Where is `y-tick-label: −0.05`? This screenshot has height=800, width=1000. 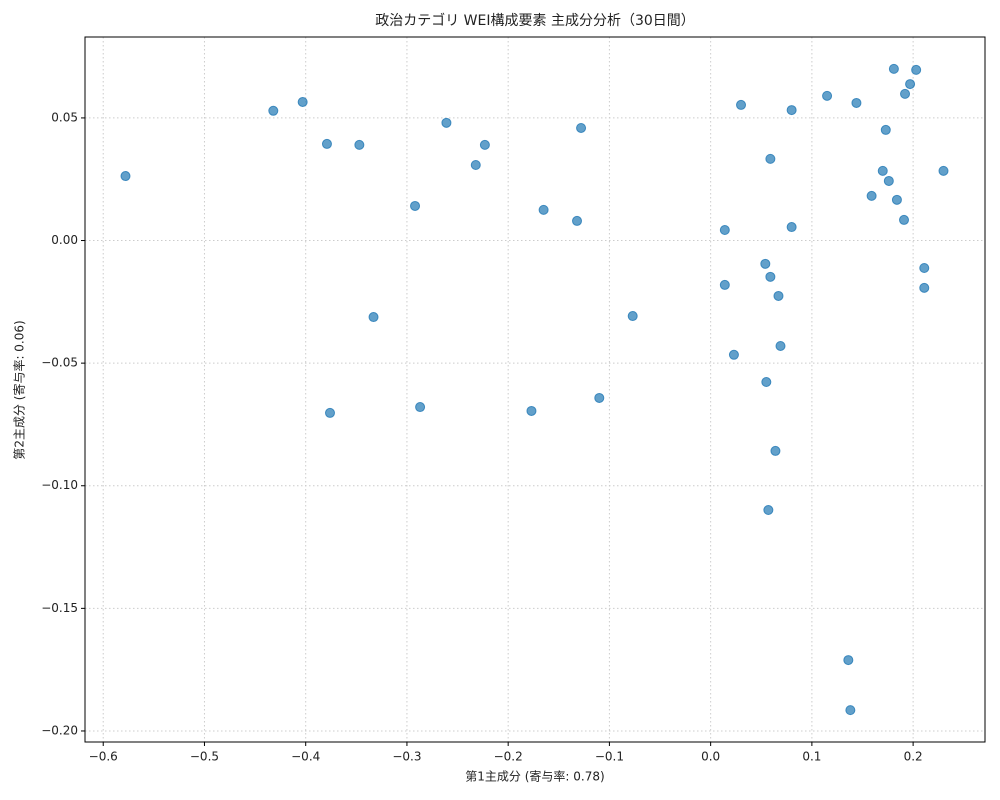 y-tick-label: −0.05 is located at coordinates (59, 363).